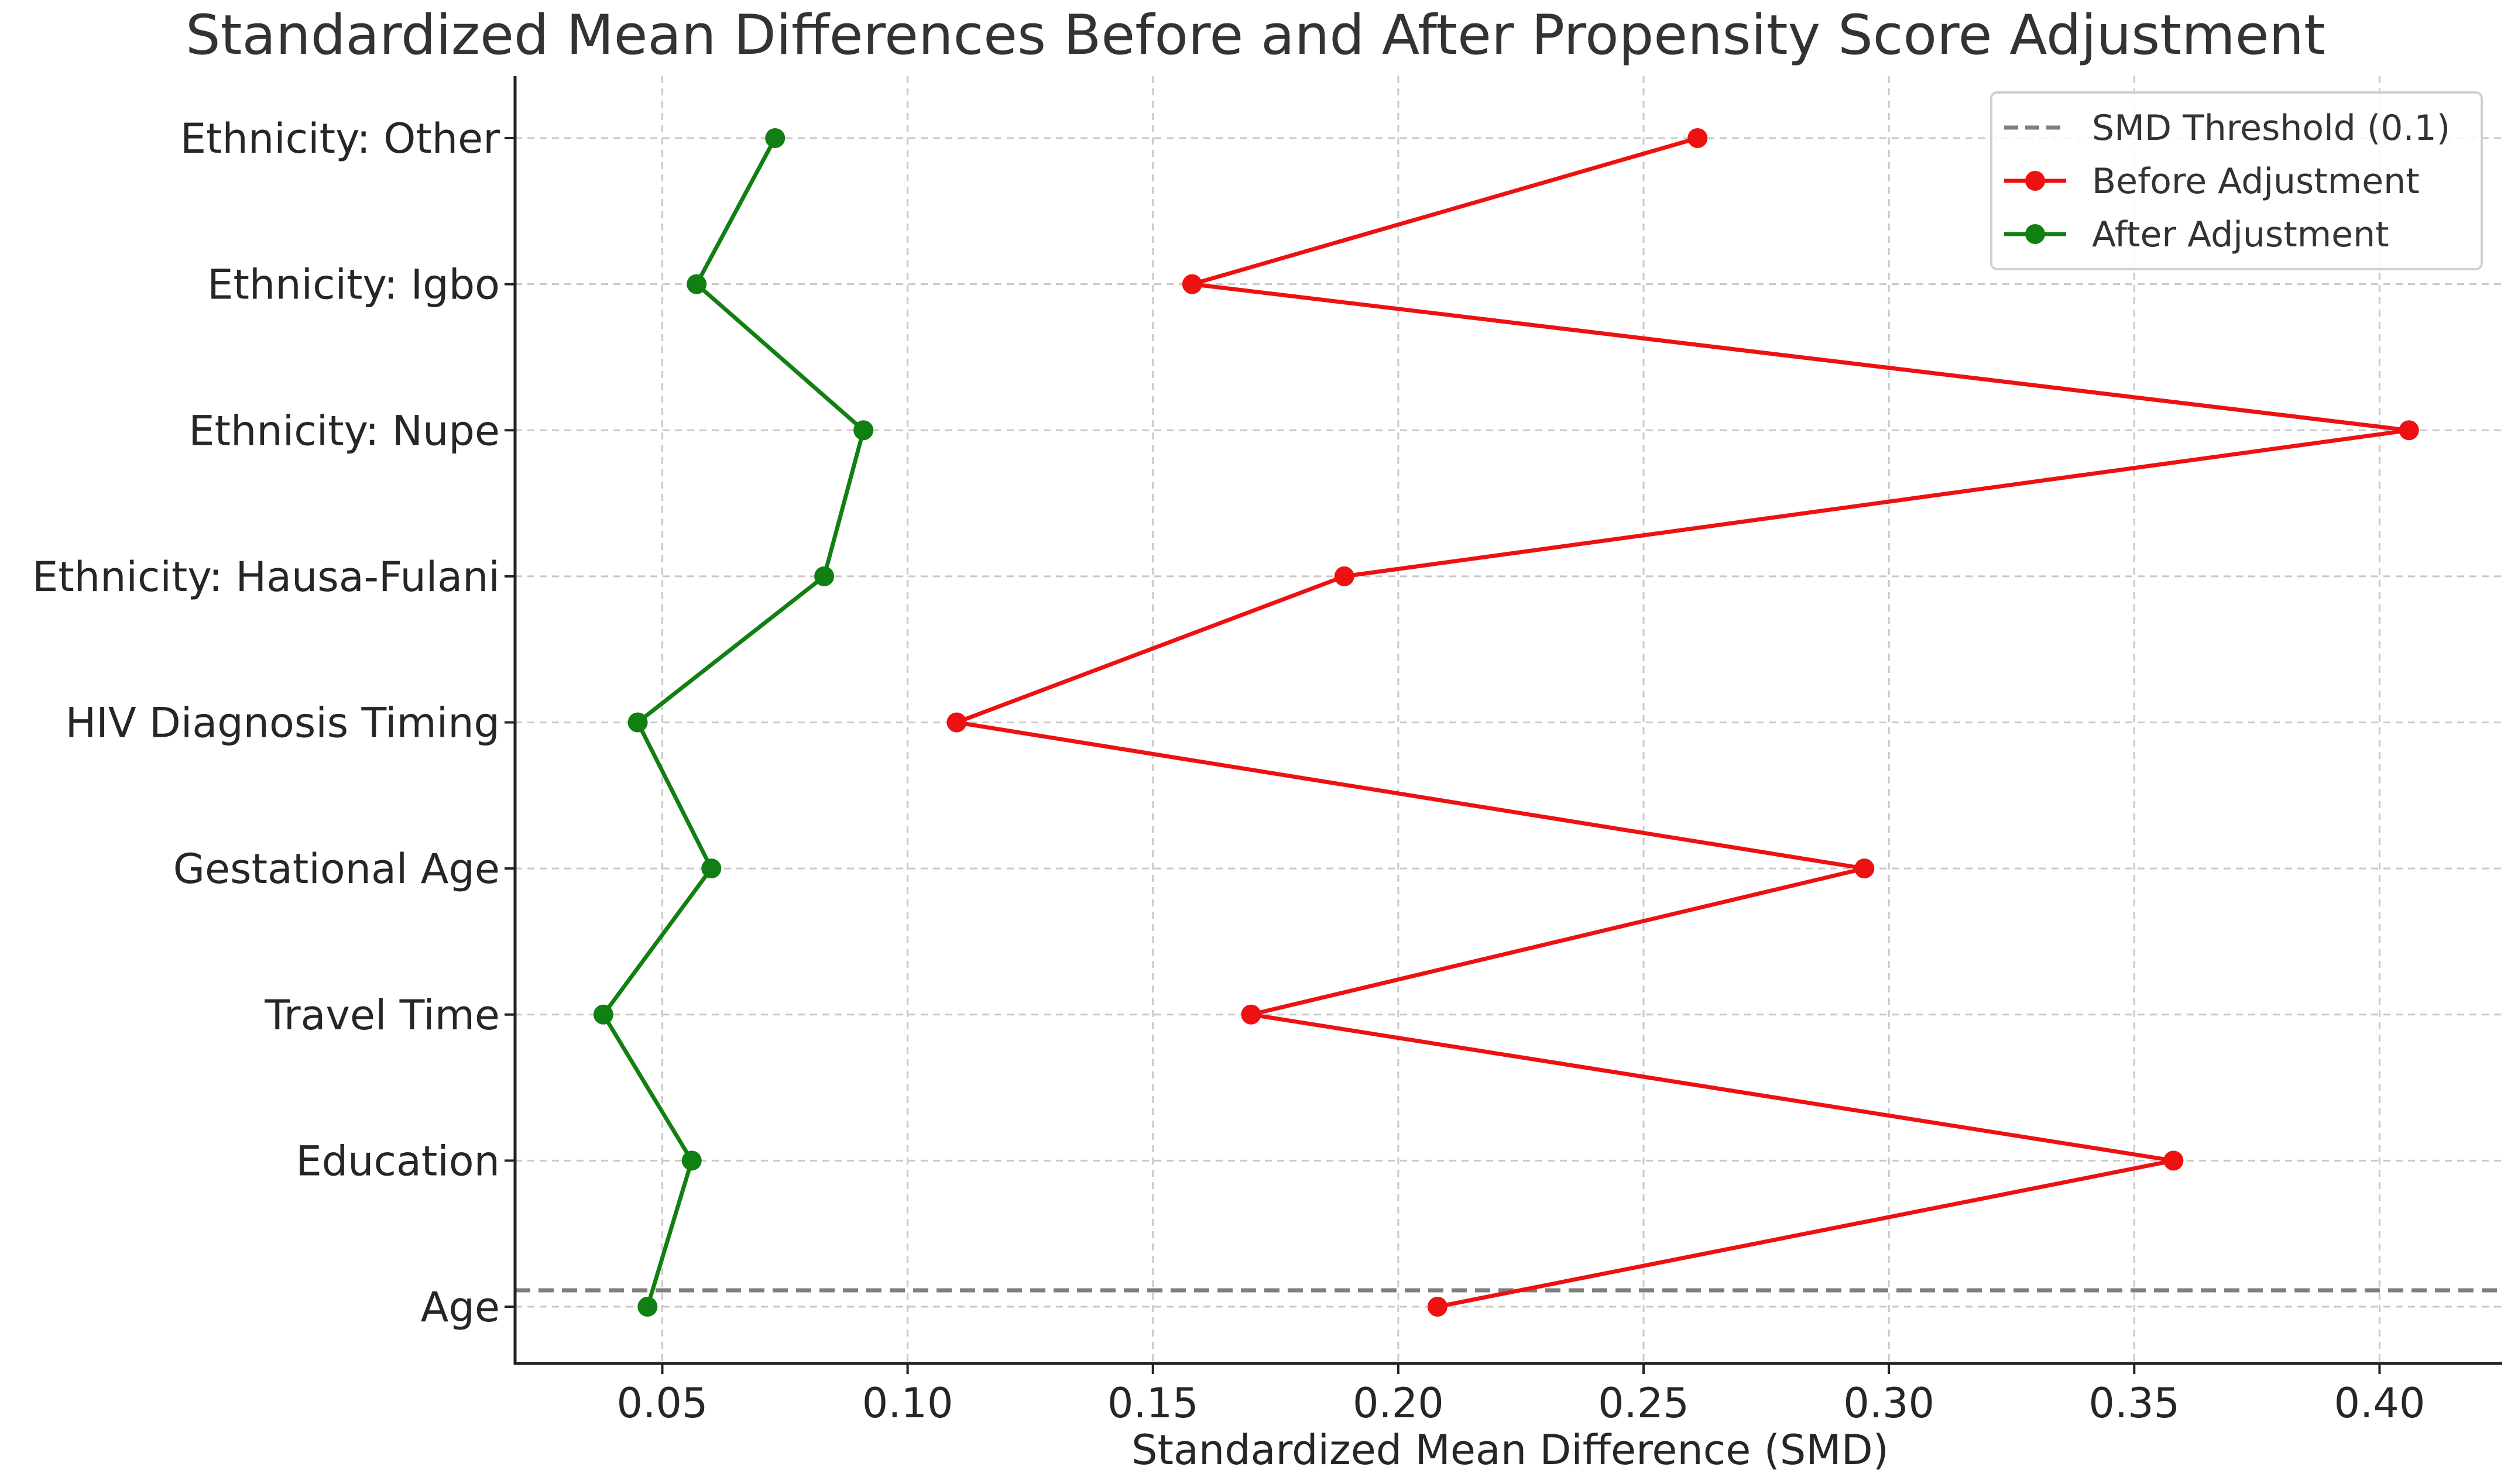 This screenshot has height=1484, width=2511. I want to click on legend-box, so click(2236, 180).